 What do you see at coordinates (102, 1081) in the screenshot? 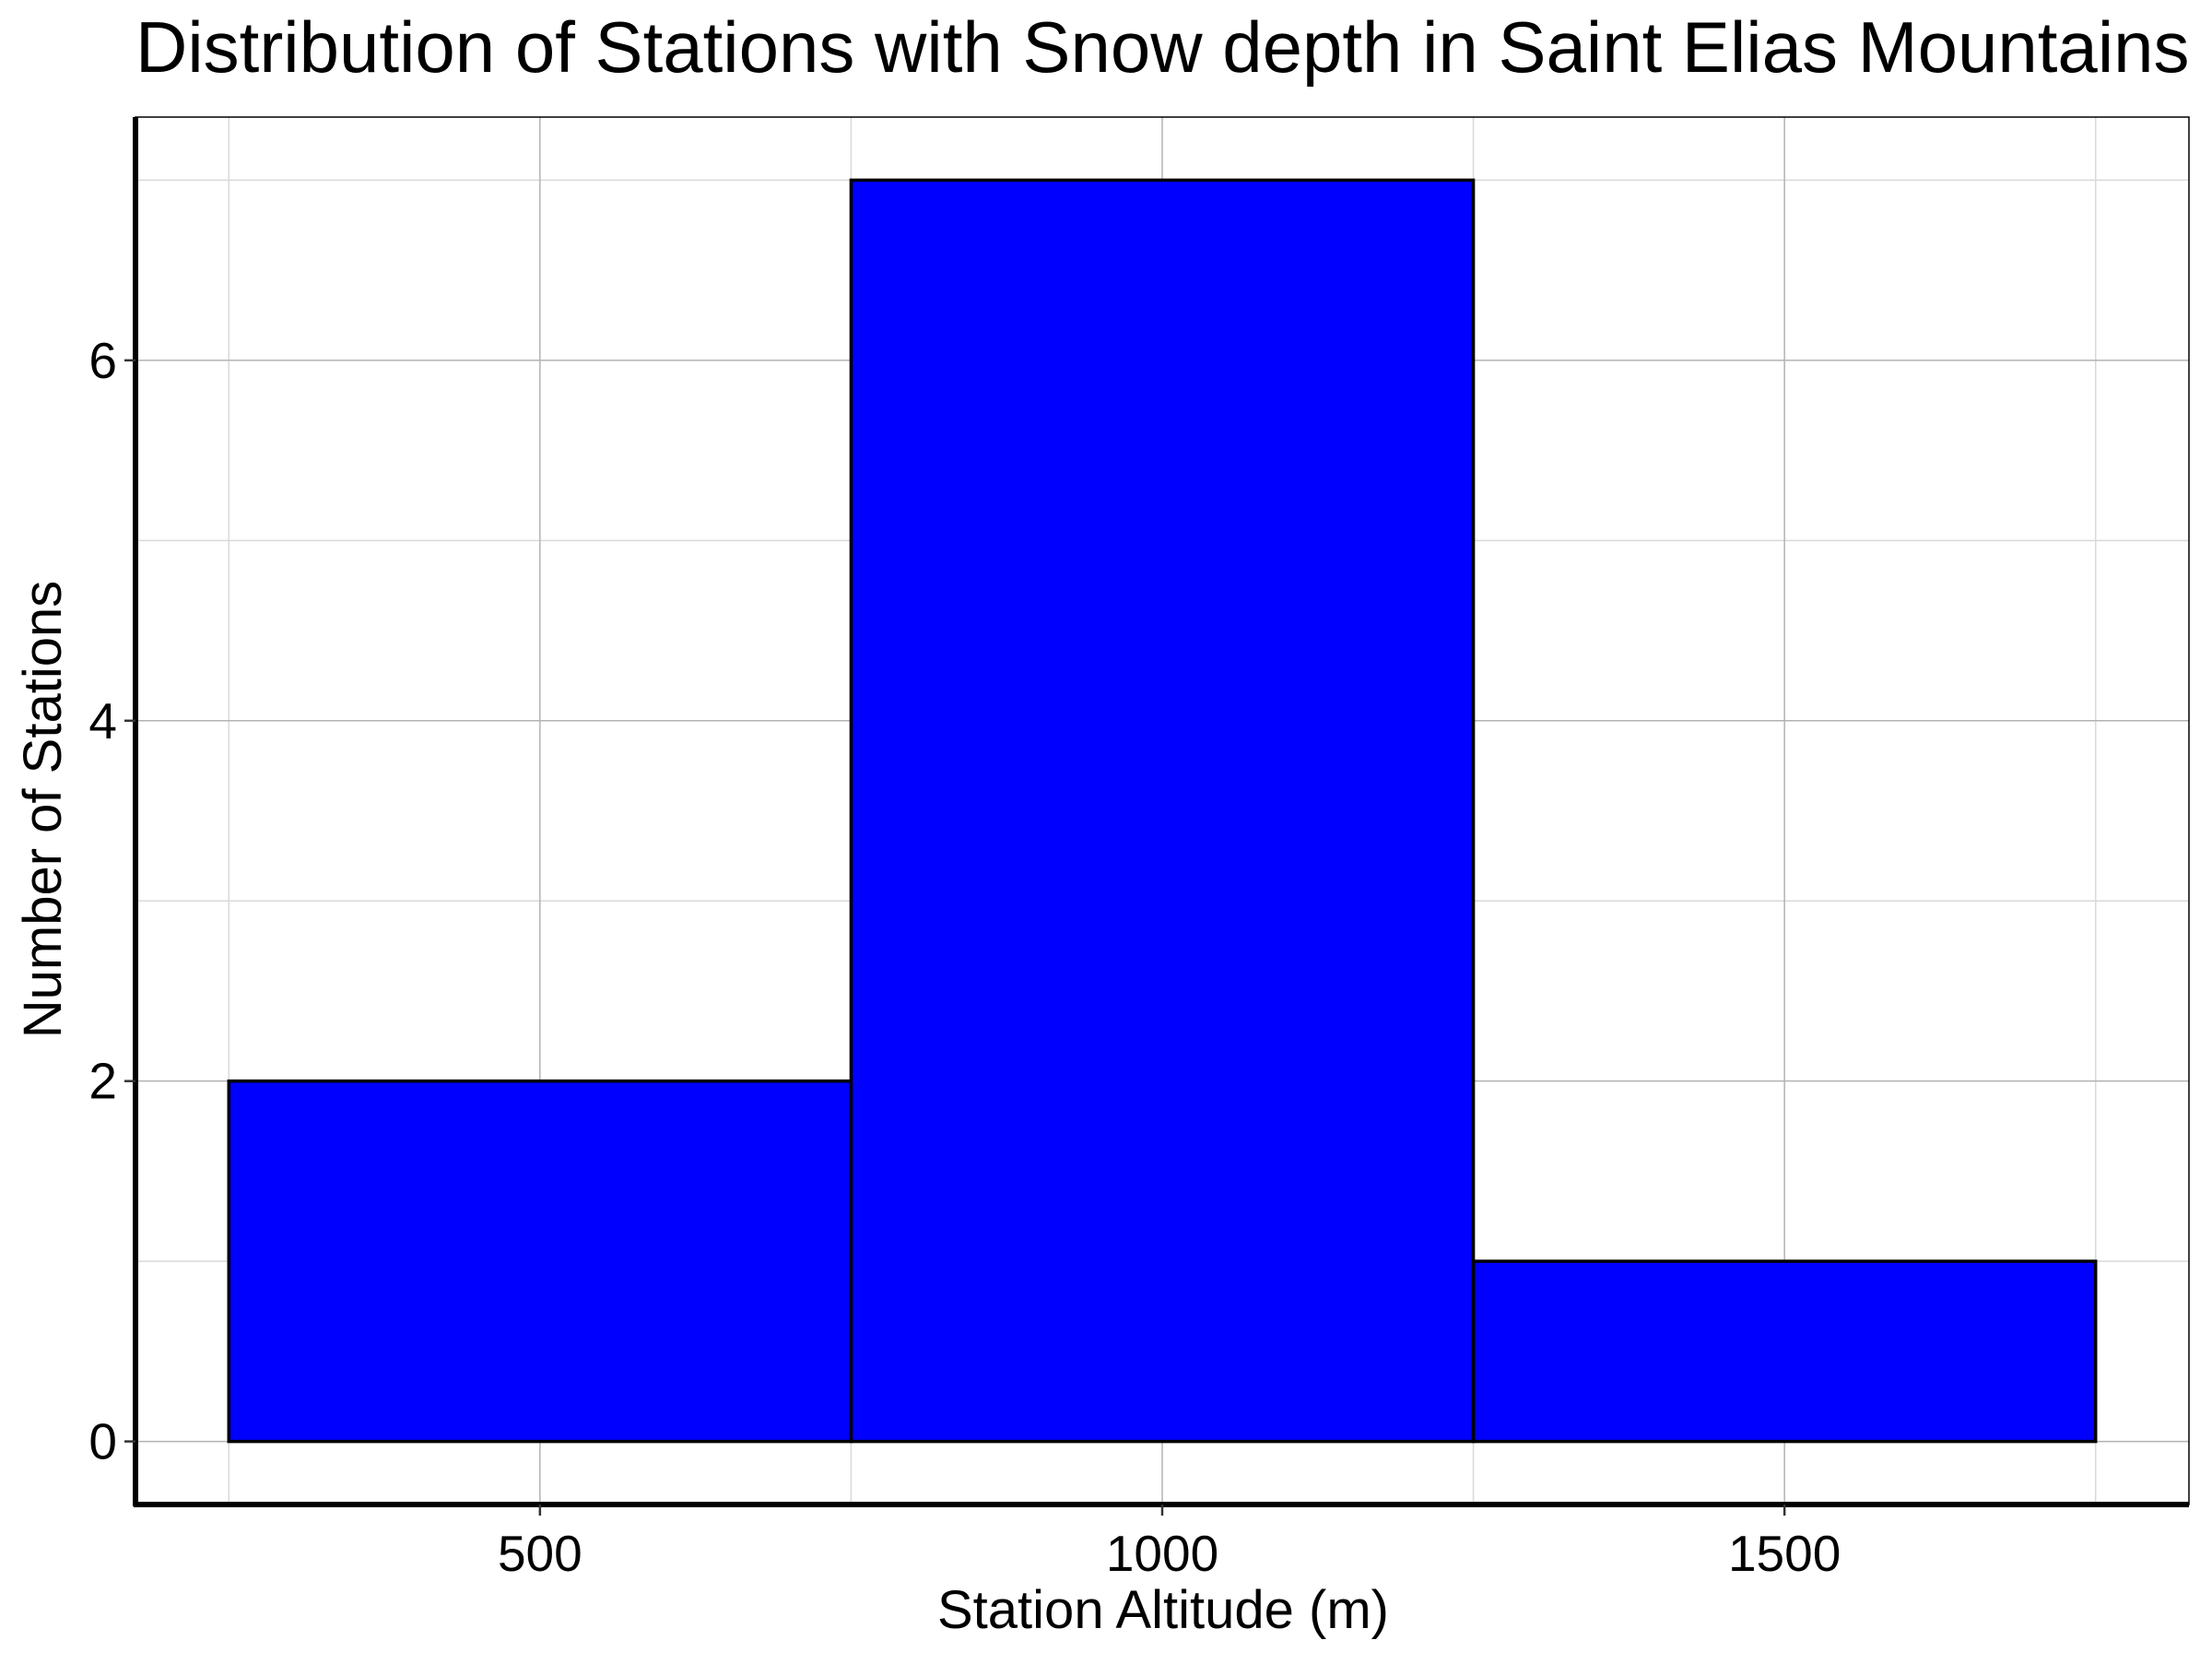
I see `y-tick-label: 2` at bounding box center [102, 1081].